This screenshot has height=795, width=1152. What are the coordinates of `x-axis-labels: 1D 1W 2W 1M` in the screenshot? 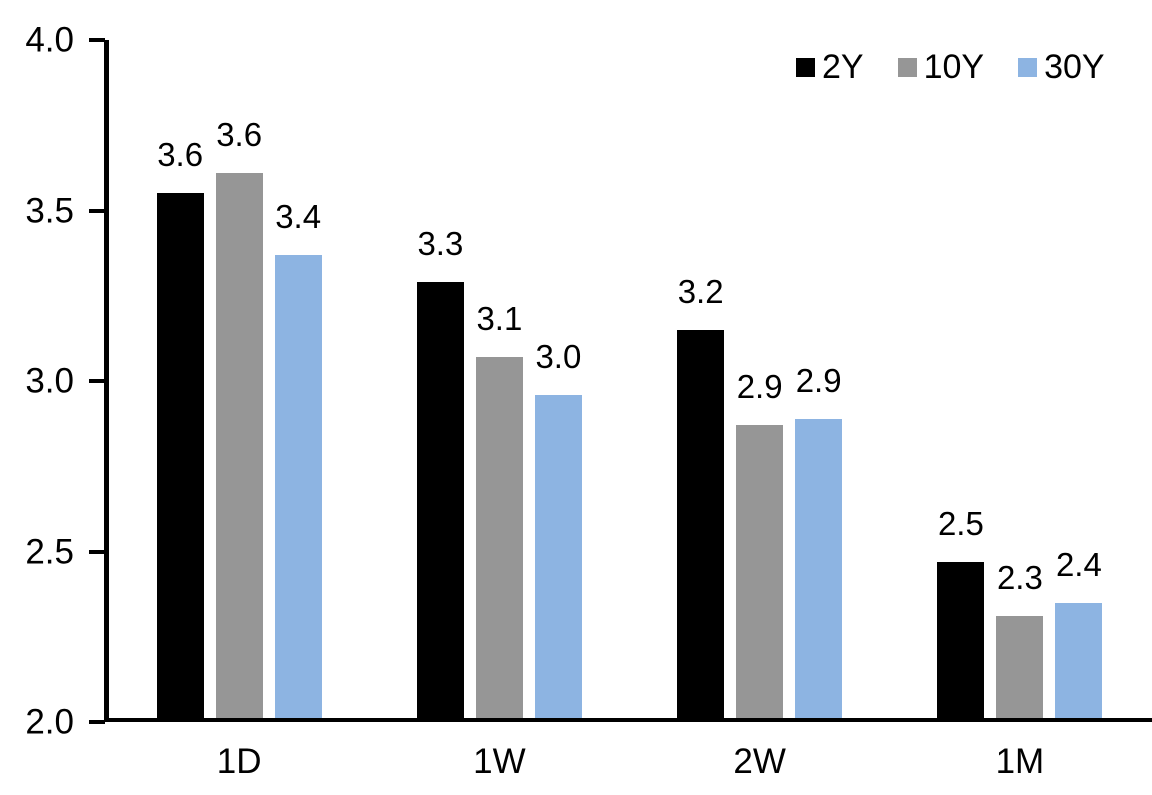 It's located at (629, 761).